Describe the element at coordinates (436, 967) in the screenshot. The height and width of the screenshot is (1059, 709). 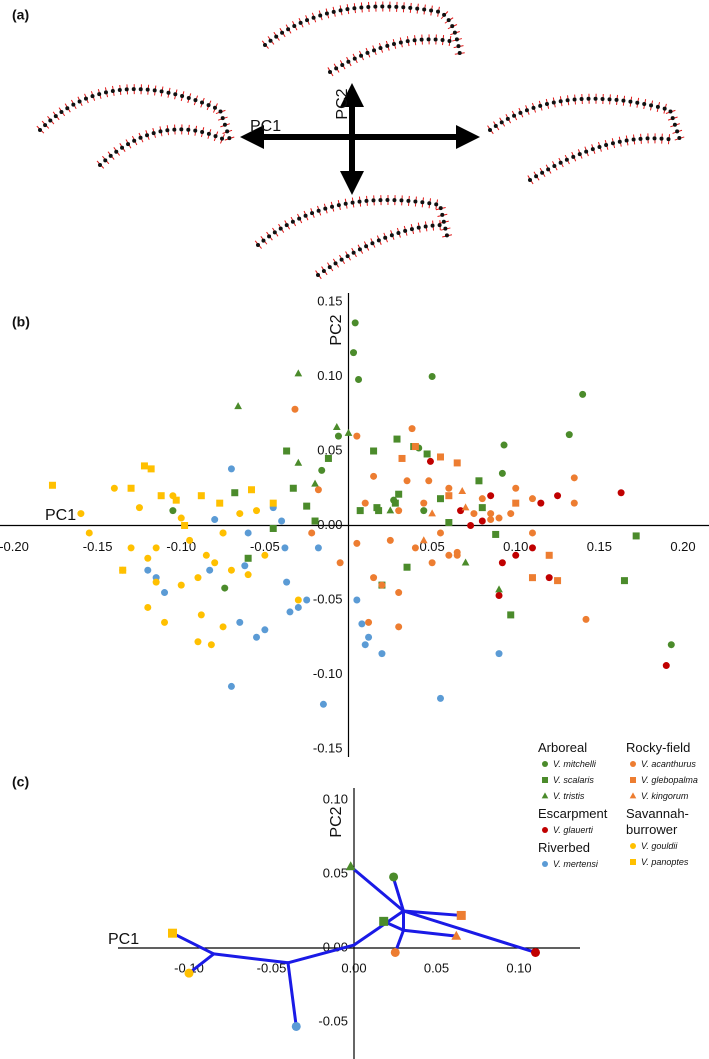
I see `x-tick-label: 0.05` at that location.